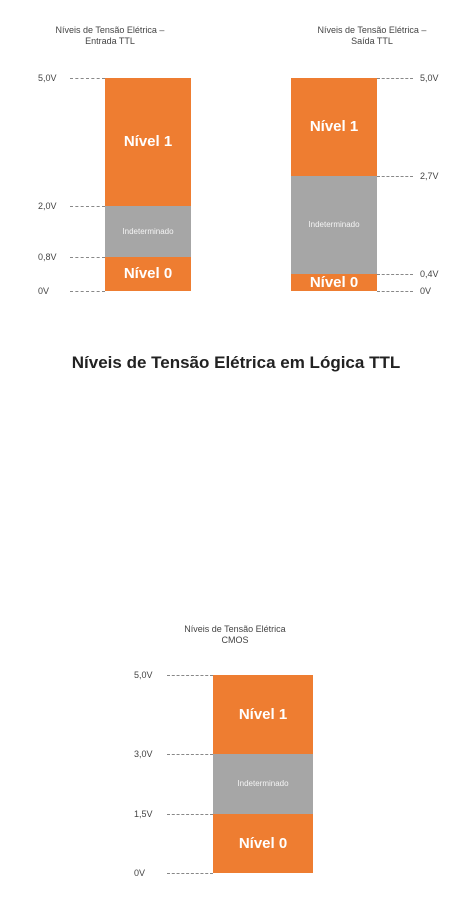  I want to click on tick-label: 2,7V, so click(429, 175).